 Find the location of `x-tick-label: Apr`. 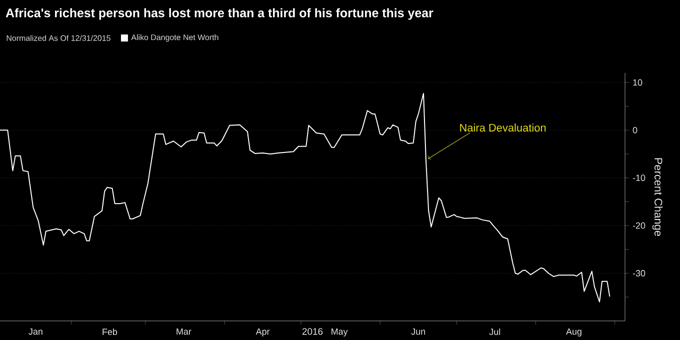

x-tick-label: Apr is located at coordinates (263, 332).